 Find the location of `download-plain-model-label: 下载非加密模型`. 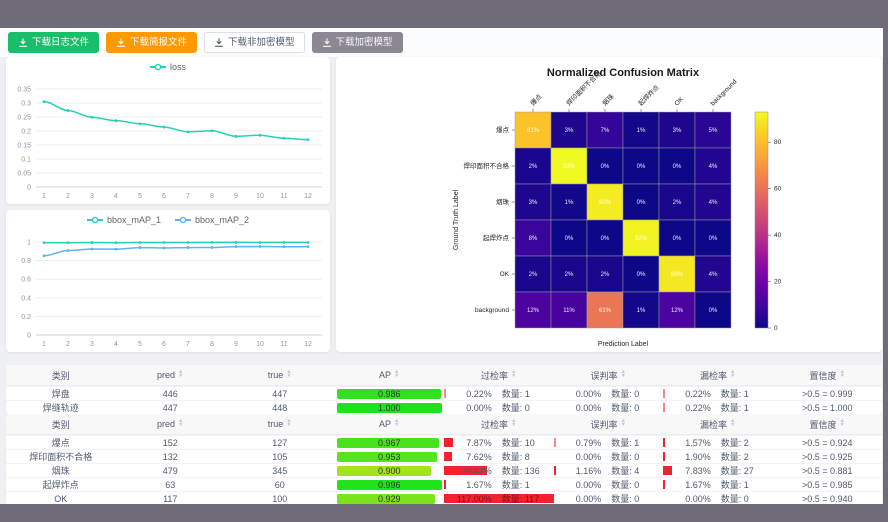

download-plain-model-label: 下载非加密模型 is located at coordinates (261, 42).